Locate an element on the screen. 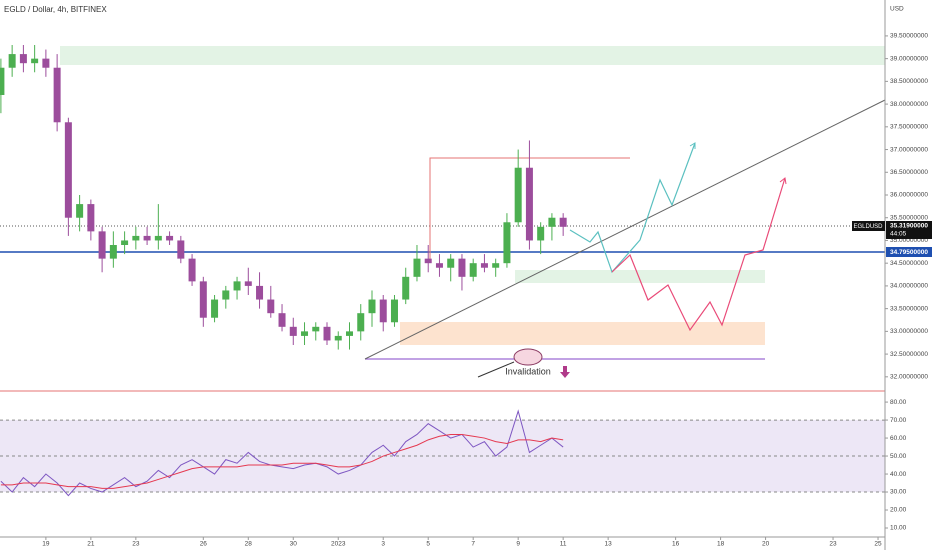  symbol: EGLDUSD is located at coordinates (868, 227).